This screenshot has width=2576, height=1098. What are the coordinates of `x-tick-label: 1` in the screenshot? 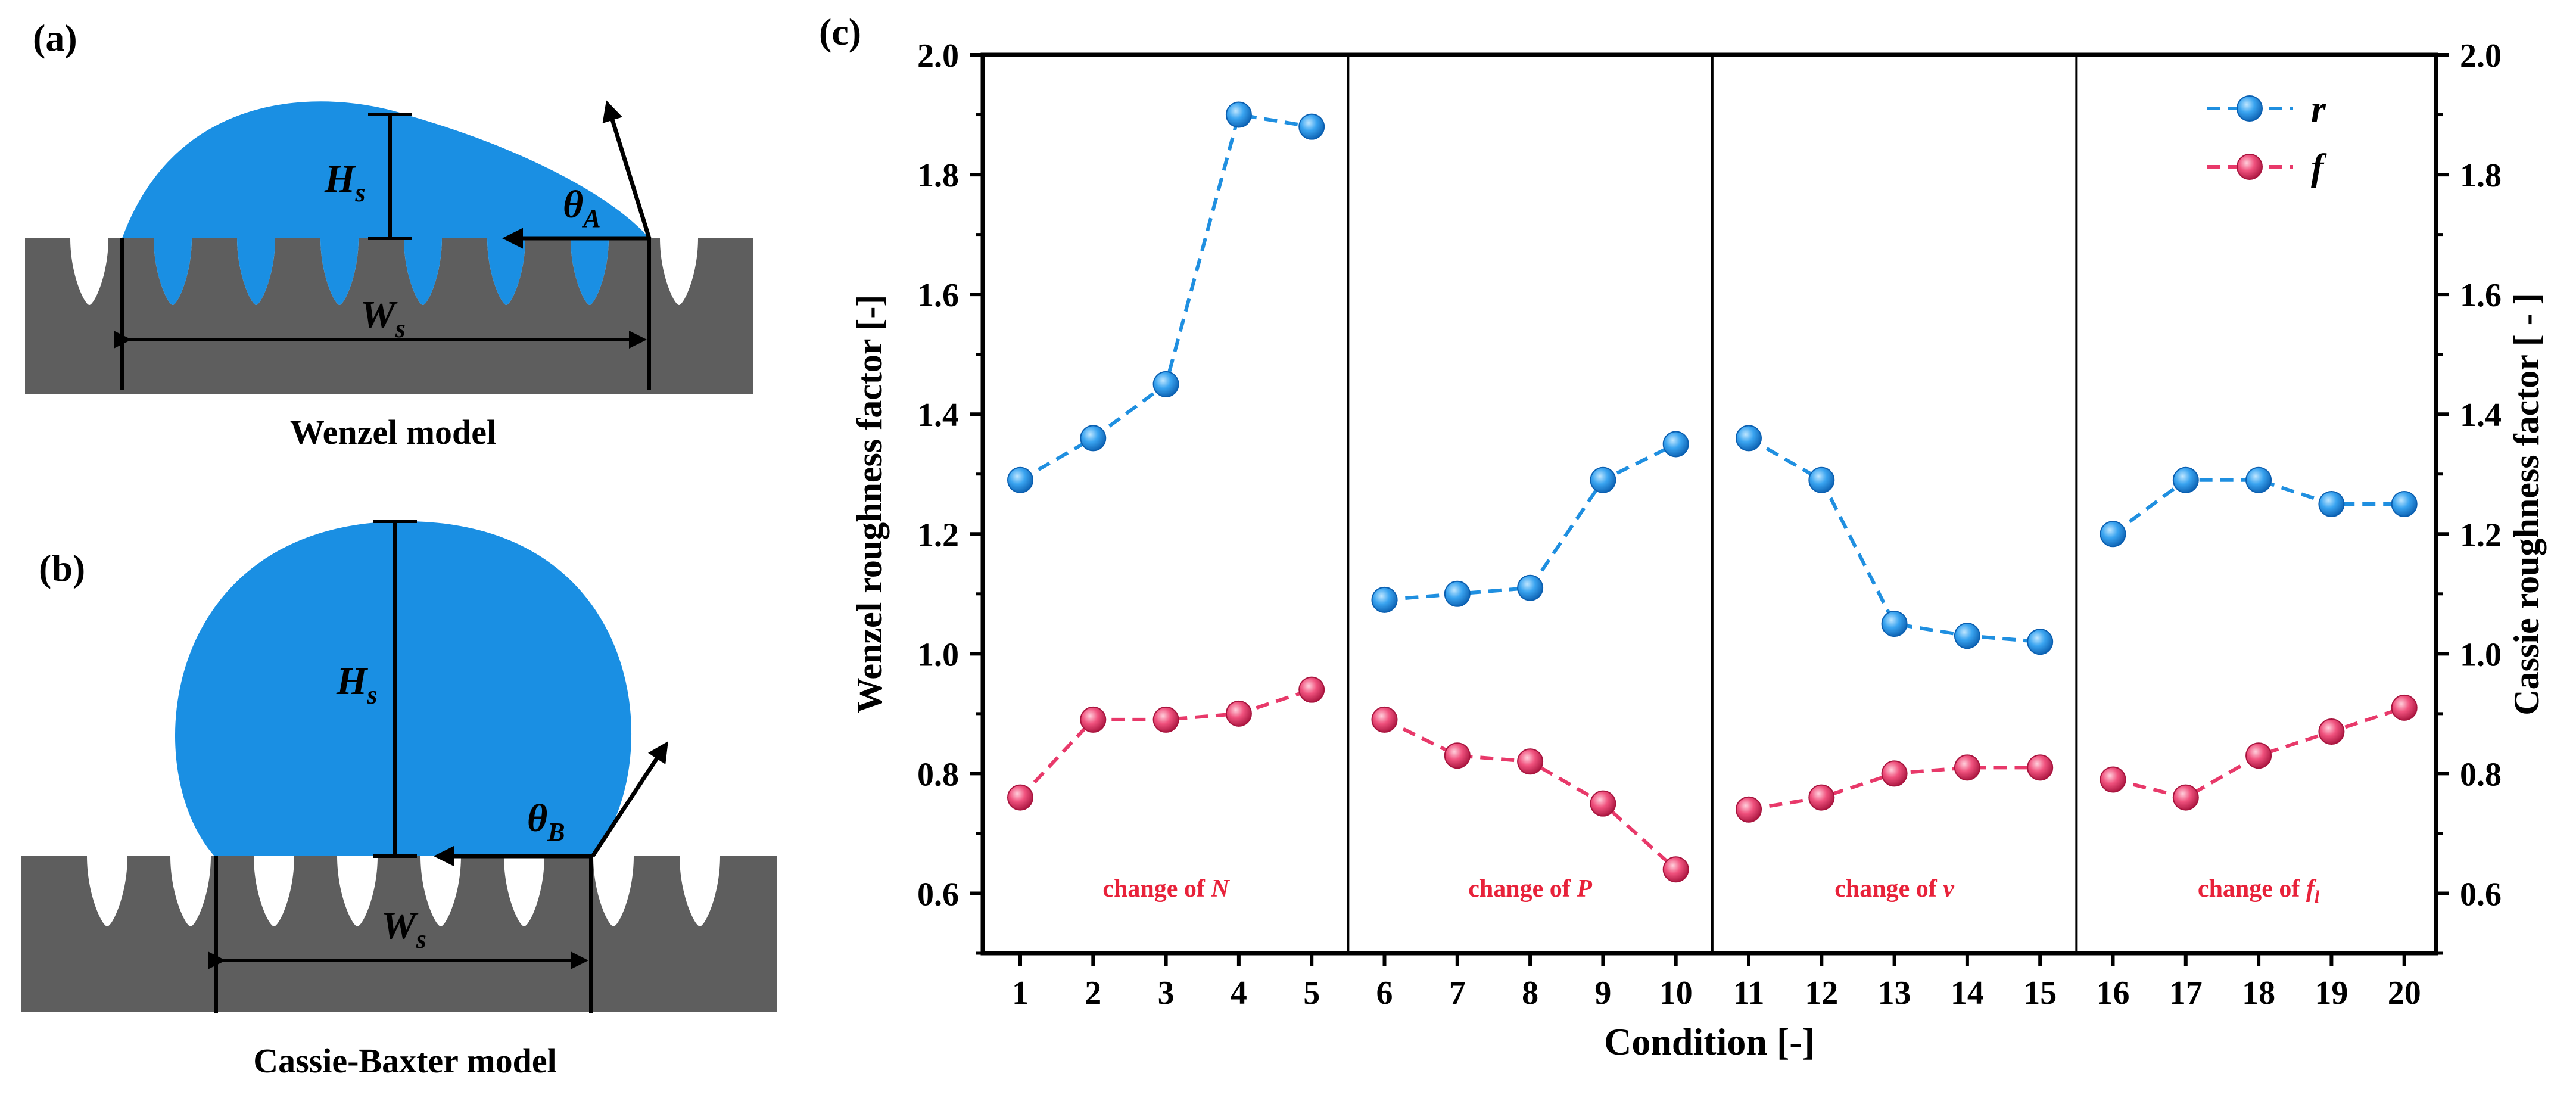 It's located at (1020, 993).